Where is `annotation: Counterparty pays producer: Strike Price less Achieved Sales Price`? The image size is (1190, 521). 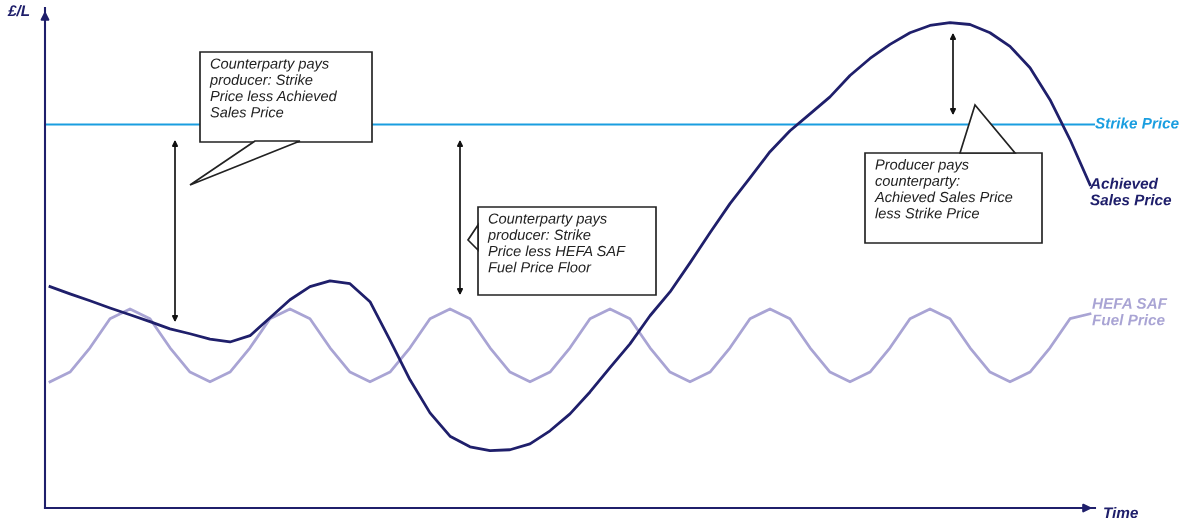
annotation: Counterparty pays producer: Strike Price less Achieved Sales Price is located at coordinates (273, 88).